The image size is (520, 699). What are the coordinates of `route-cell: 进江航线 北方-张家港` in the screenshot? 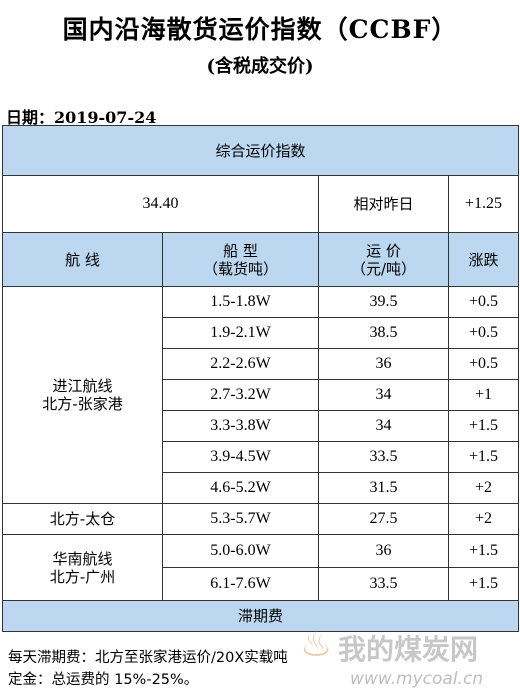 It's located at (82, 395).